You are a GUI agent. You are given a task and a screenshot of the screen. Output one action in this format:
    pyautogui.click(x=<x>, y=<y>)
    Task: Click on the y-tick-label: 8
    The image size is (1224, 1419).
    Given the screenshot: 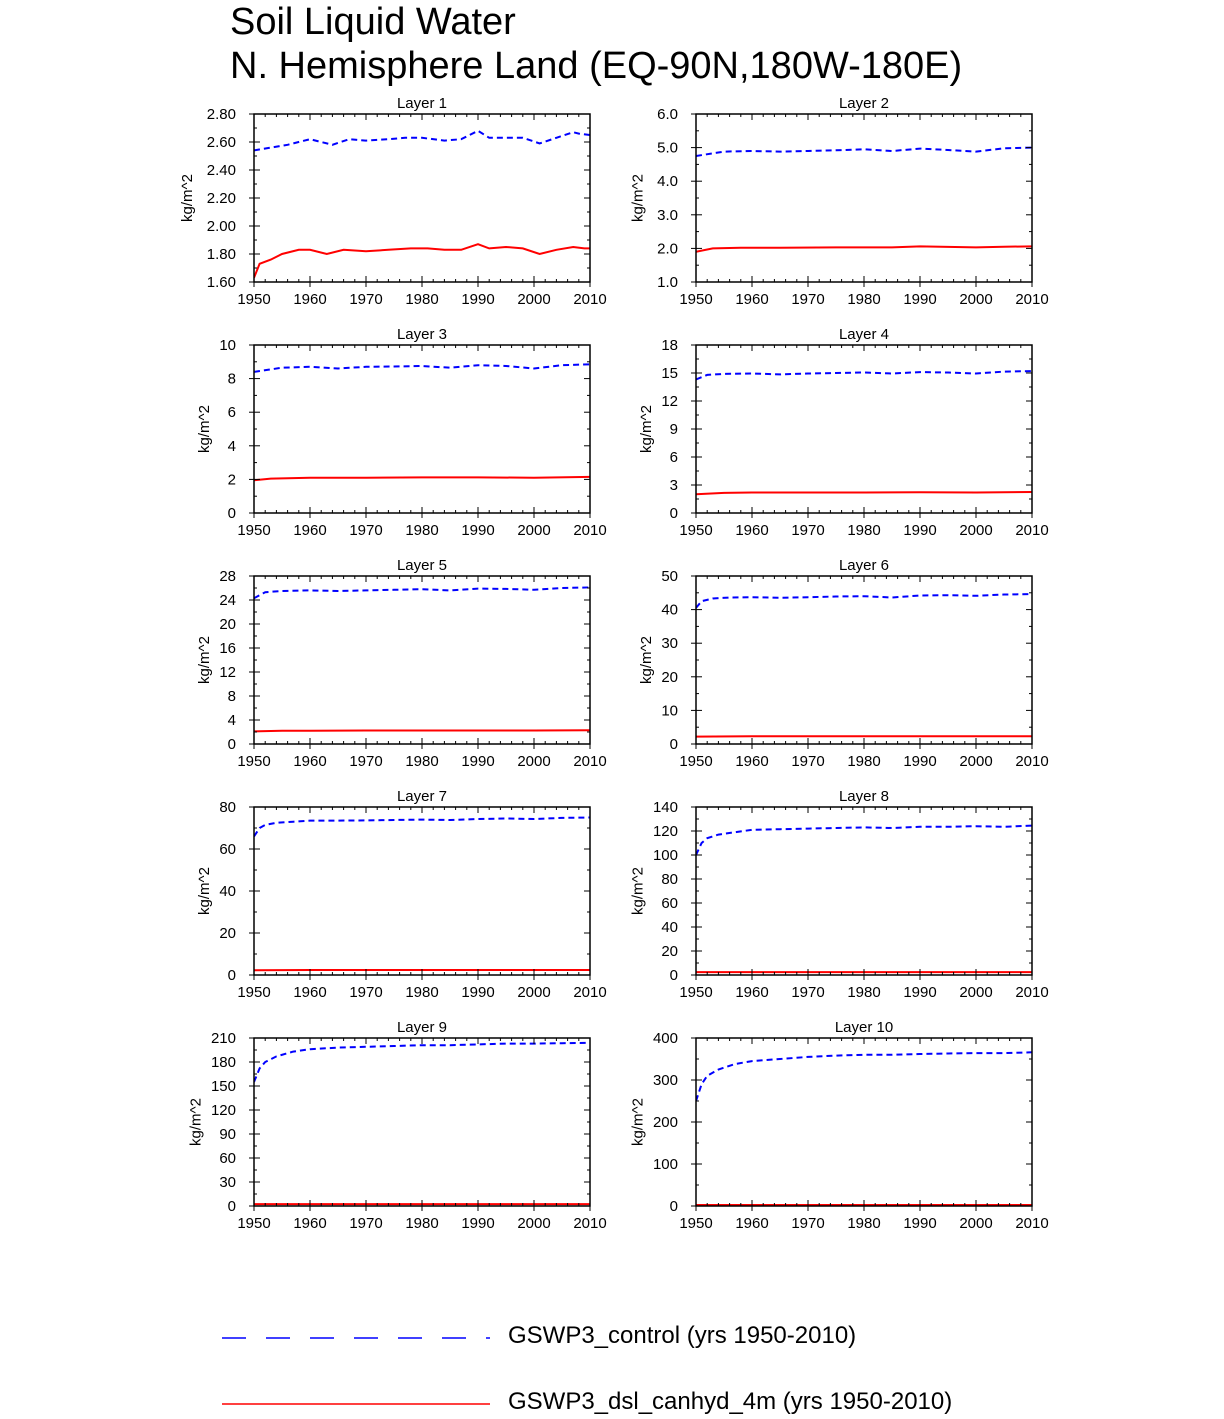 What is the action you would take?
    pyautogui.click(x=232, y=379)
    